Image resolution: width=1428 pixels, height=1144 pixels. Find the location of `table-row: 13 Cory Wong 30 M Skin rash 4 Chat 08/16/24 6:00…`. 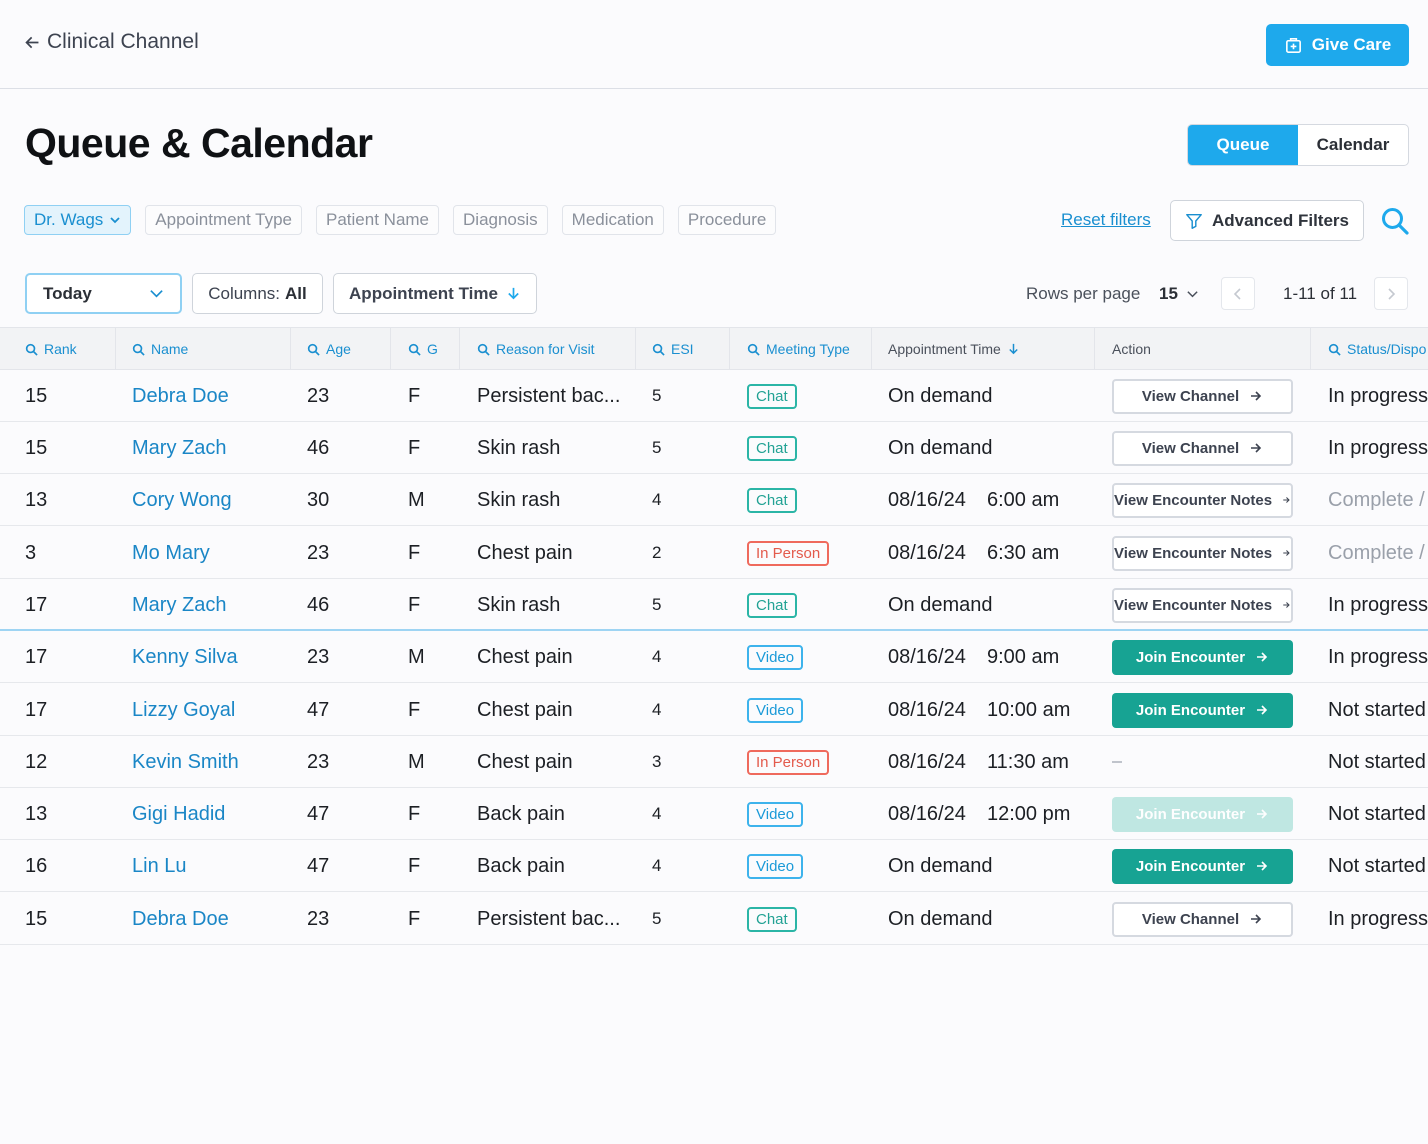

table-row: 13 Cory Wong 30 M Skin rash 4 Chat 08/16/24 6:00… is located at coordinates (714, 500).